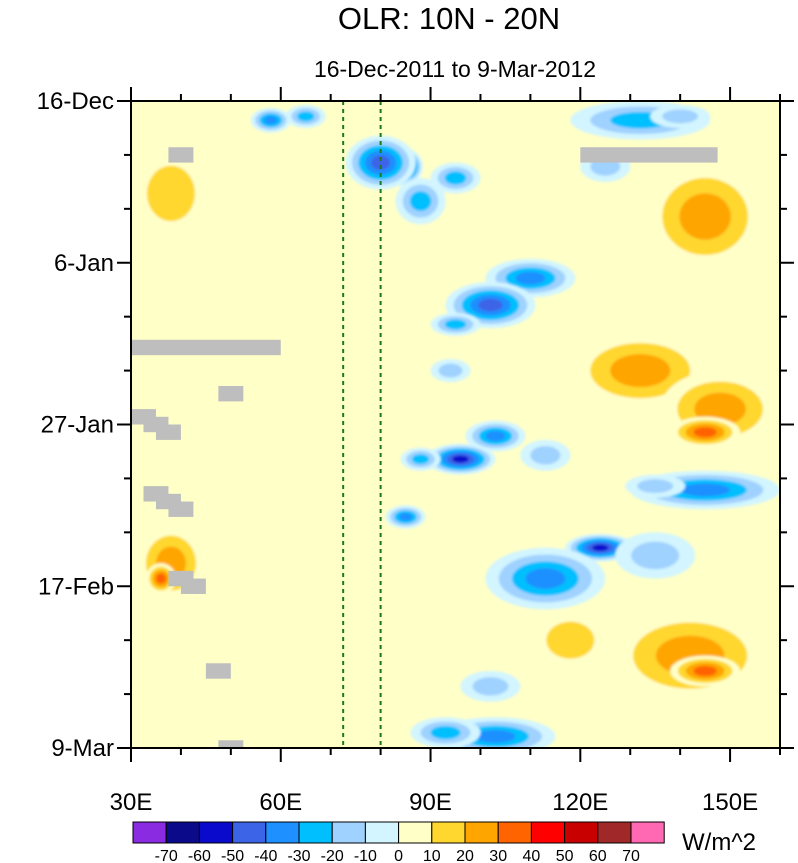 The width and height of the screenshot is (798, 863). Describe the element at coordinates (730, 802) in the screenshot. I see `x-tick-label: 150E` at that location.